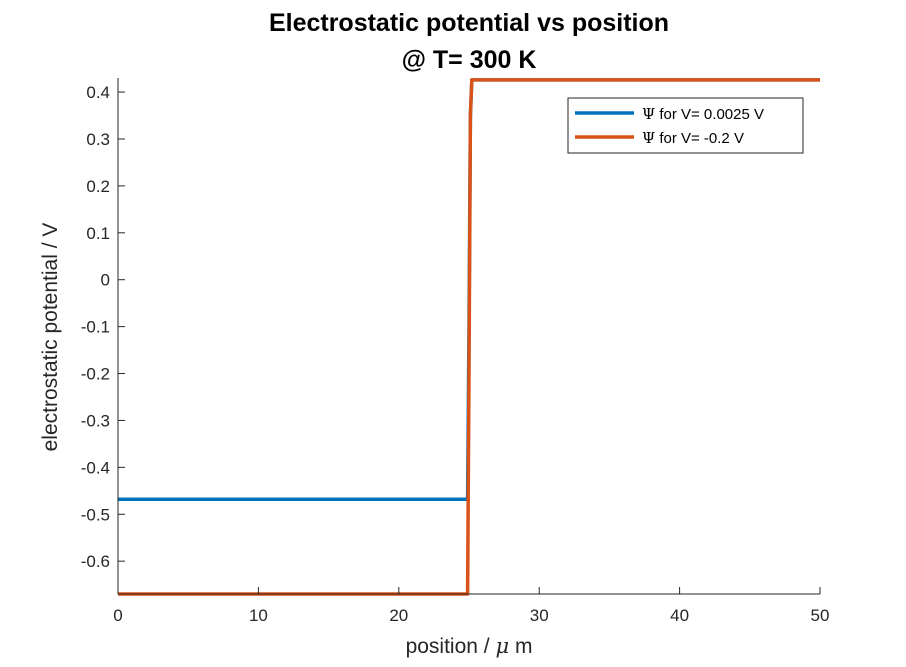  I want to click on x-axis-label-symbol: μ, so click(502, 646).